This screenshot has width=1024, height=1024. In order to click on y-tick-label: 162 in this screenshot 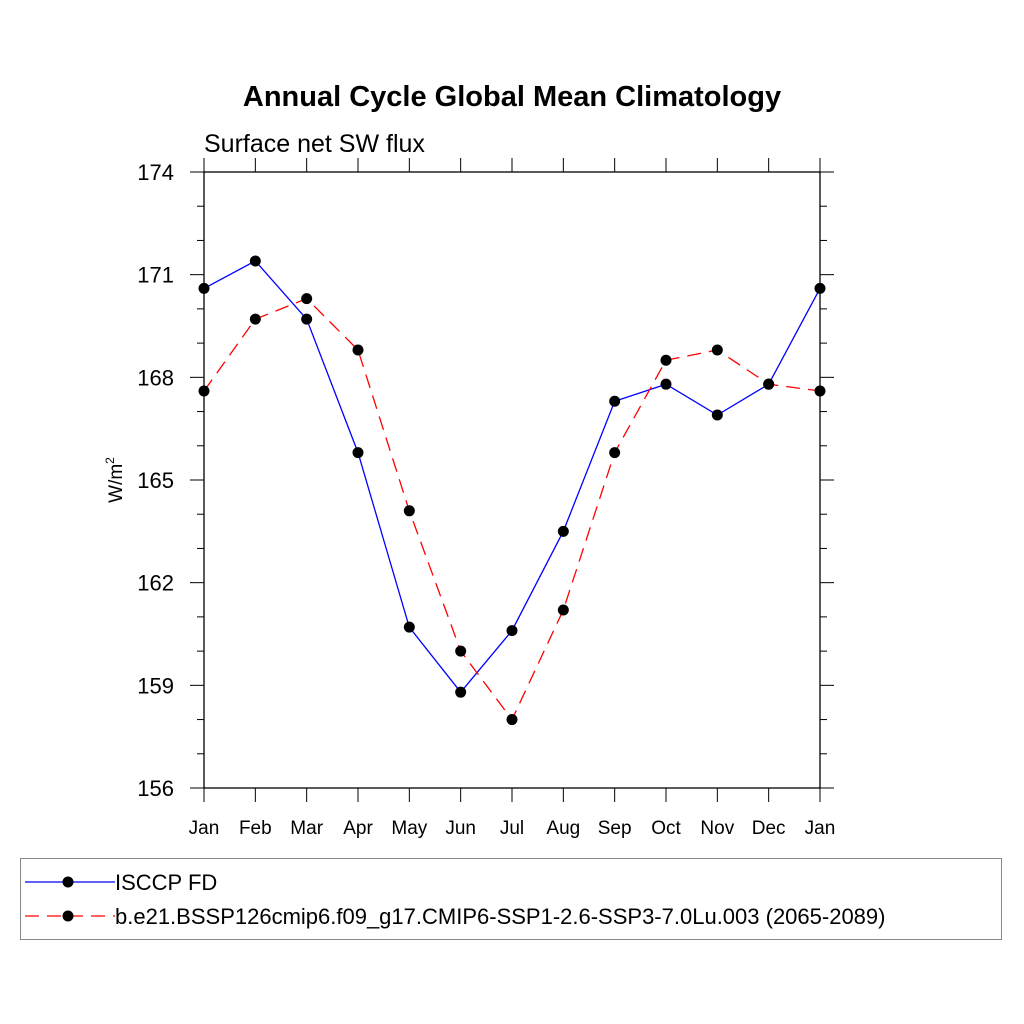, I will do `click(155, 583)`.